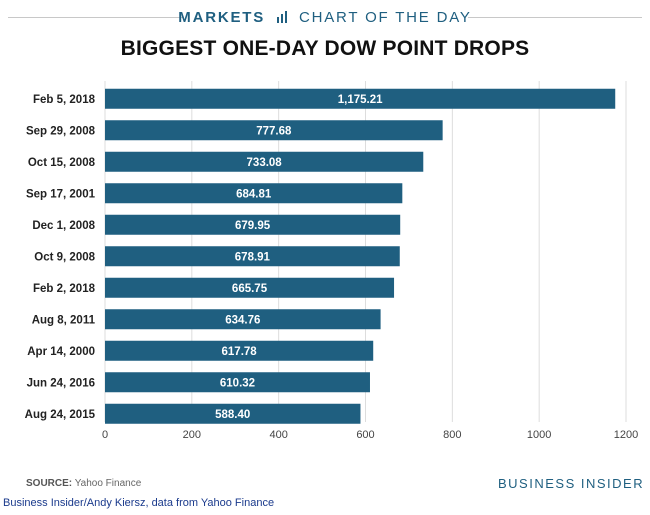 Image resolution: width=650 pixels, height=515 pixels. What do you see at coordinates (61, 352) in the screenshot?
I see `category-label-8: Apr 14, 2000` at bounding box center [61, 352].